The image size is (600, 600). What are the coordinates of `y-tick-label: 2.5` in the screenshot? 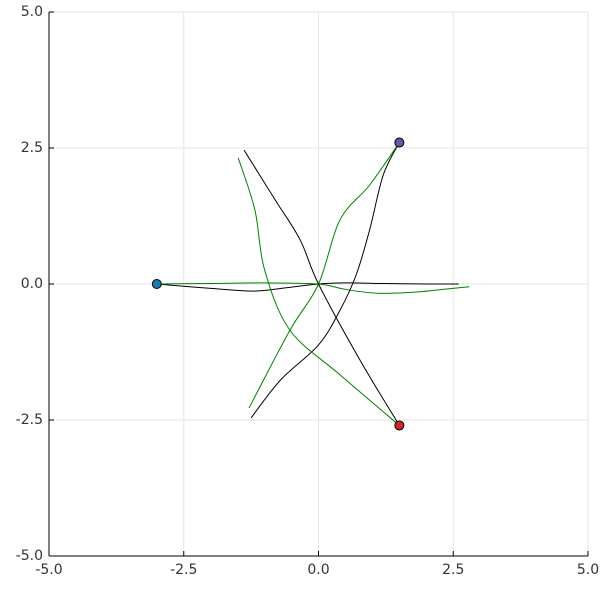 It's located at (32, 148).